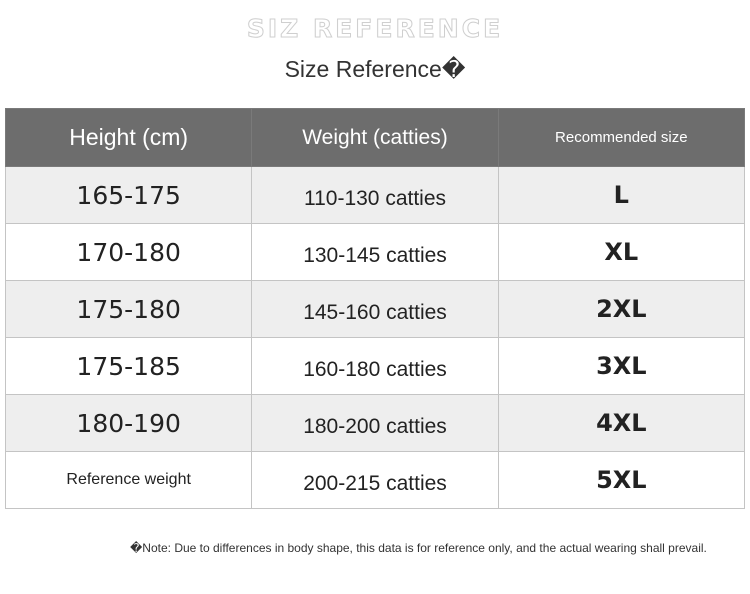  What do you see at coordinates (621, 137) in the screenshot?
I see `header-recommended-size: Recommended size` at bounding box center [621, 137].